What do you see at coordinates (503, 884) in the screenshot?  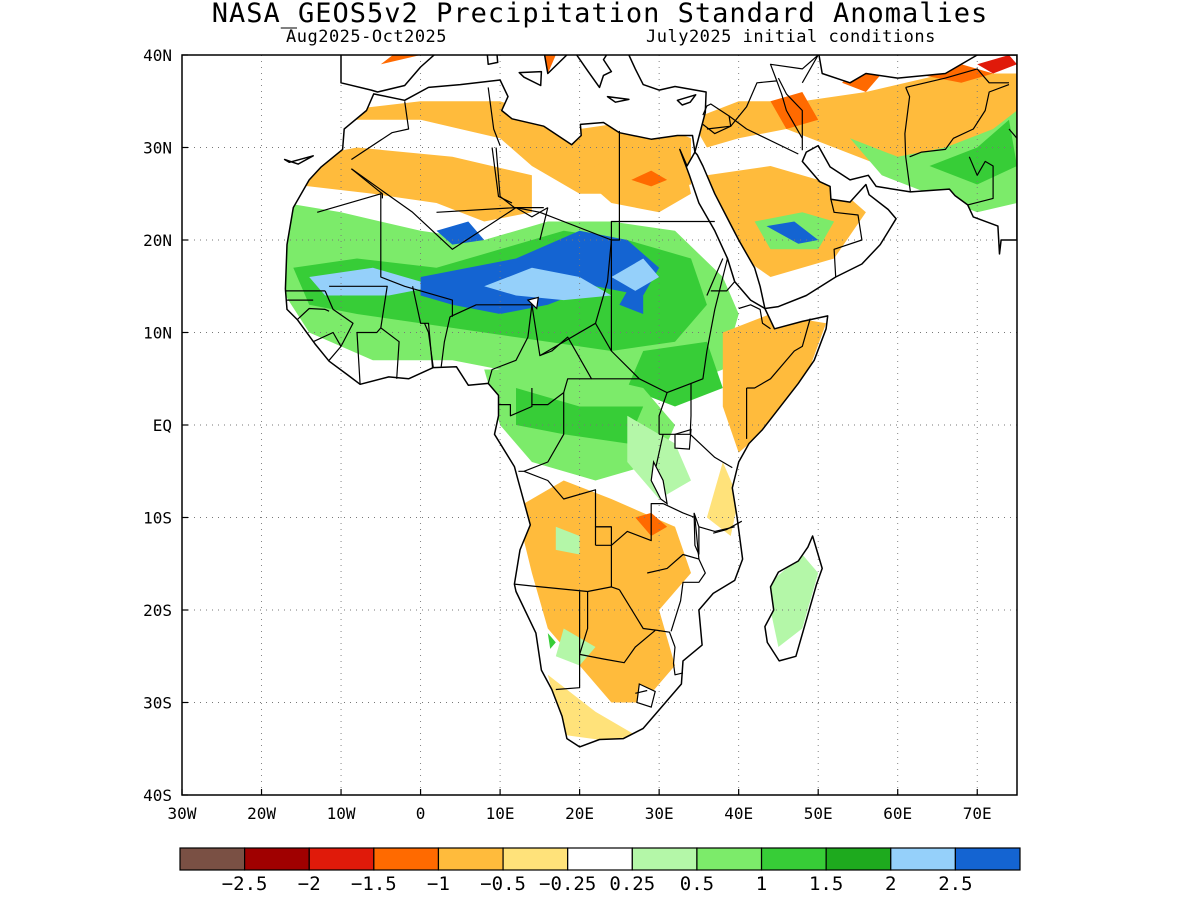 I see `colorbar-label: −0.5` at bounding box center [503, 884].